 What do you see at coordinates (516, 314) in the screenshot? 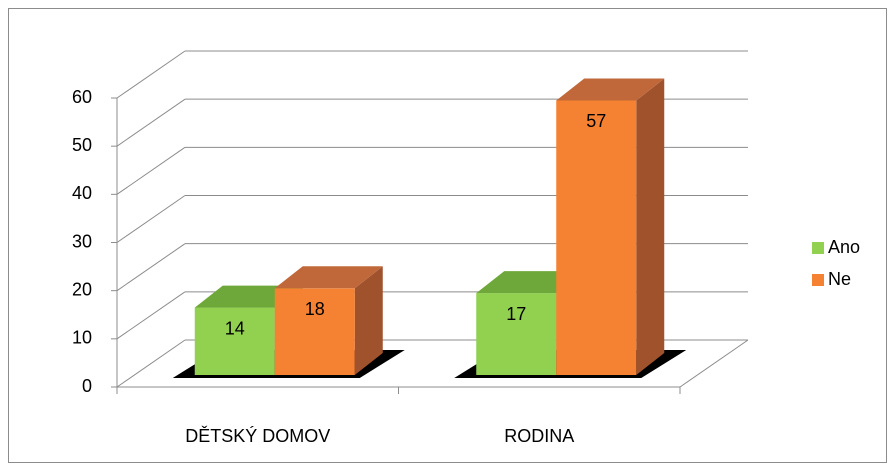
I see `data-label: 17` at bounding box center [516, 314].